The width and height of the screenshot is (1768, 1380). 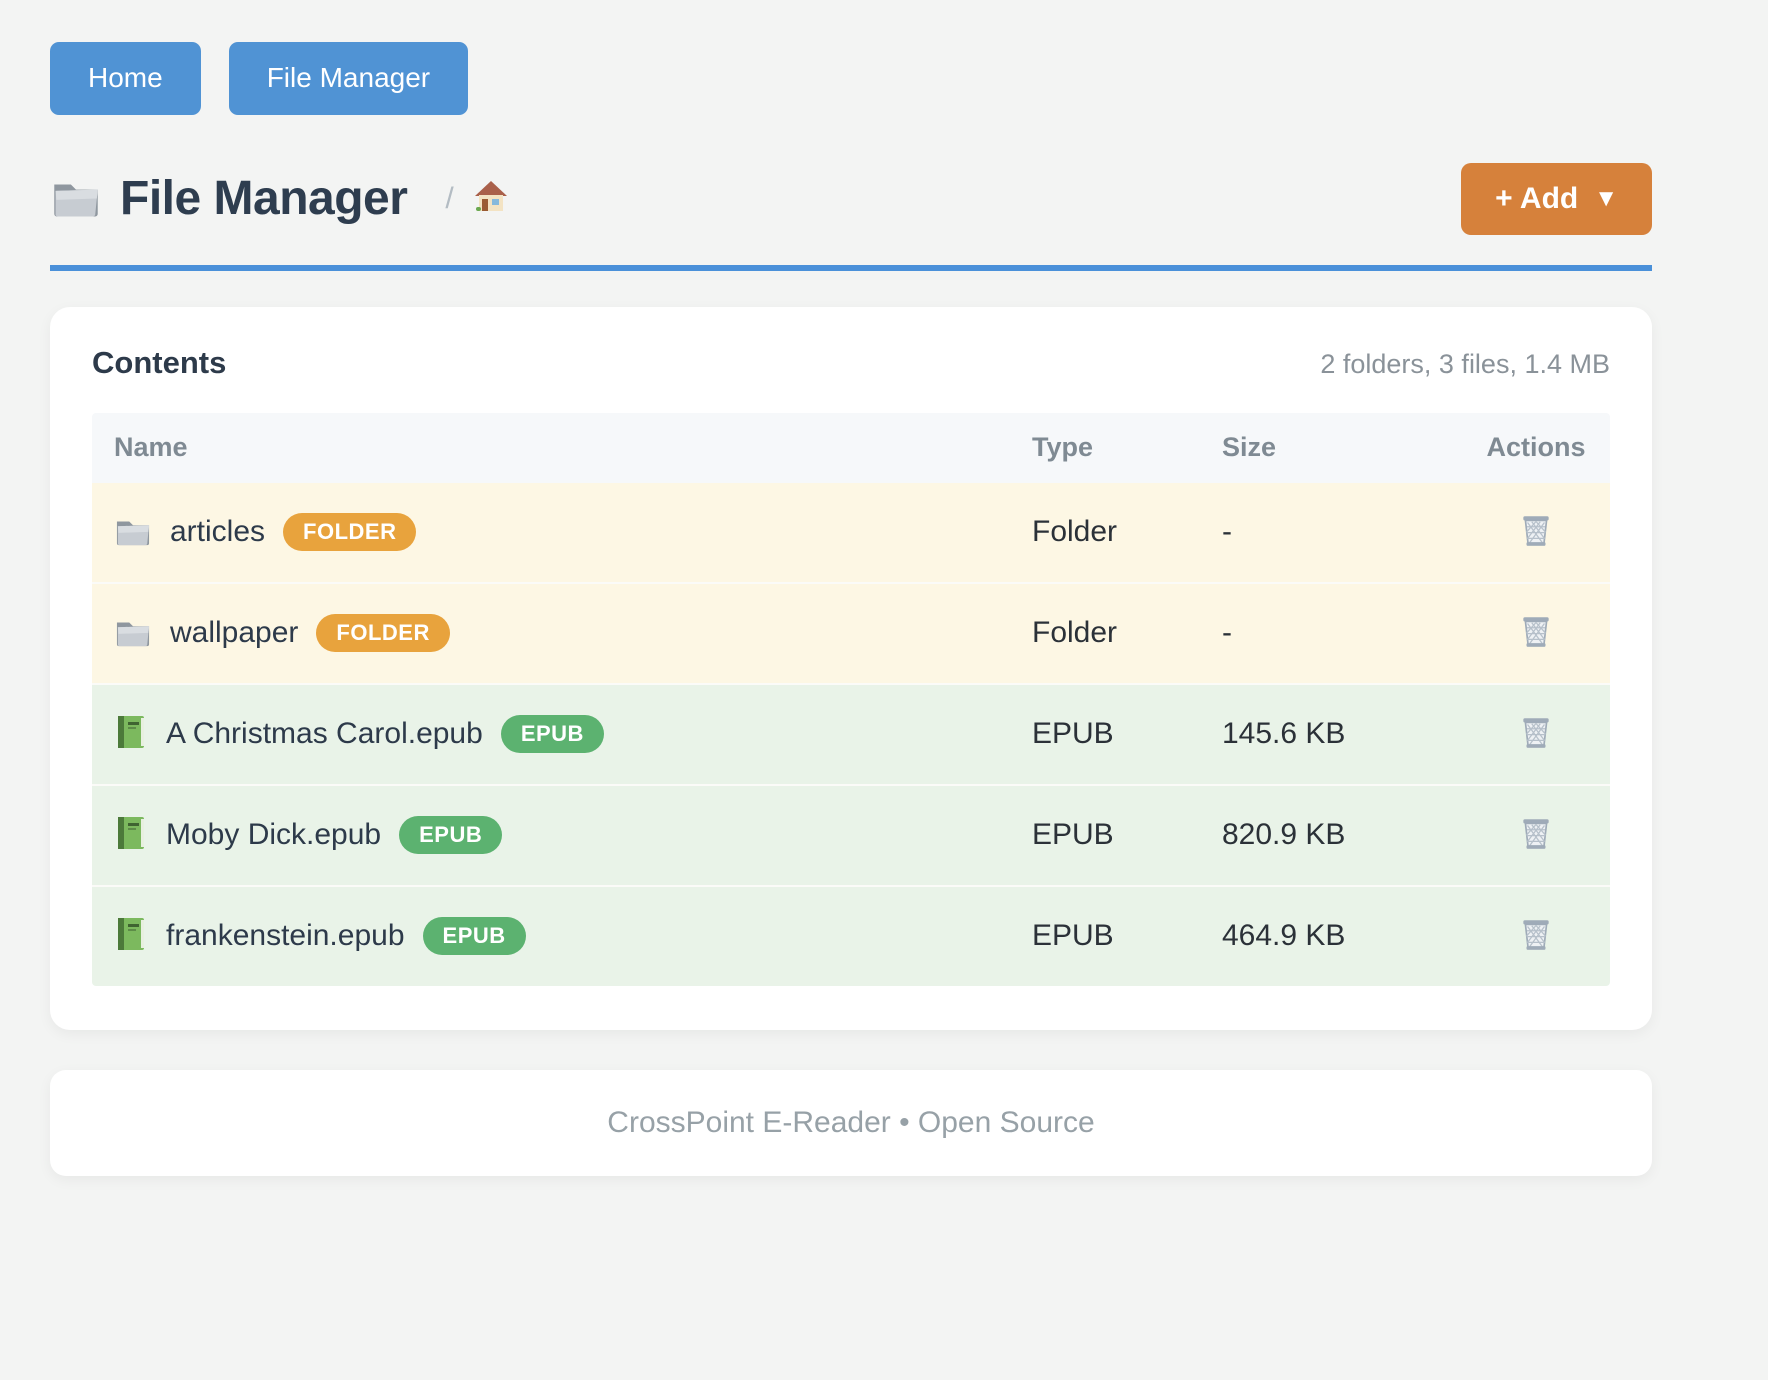 I want to click on page-header: File Manager / + Add ▼, so click(x=851, y=198).